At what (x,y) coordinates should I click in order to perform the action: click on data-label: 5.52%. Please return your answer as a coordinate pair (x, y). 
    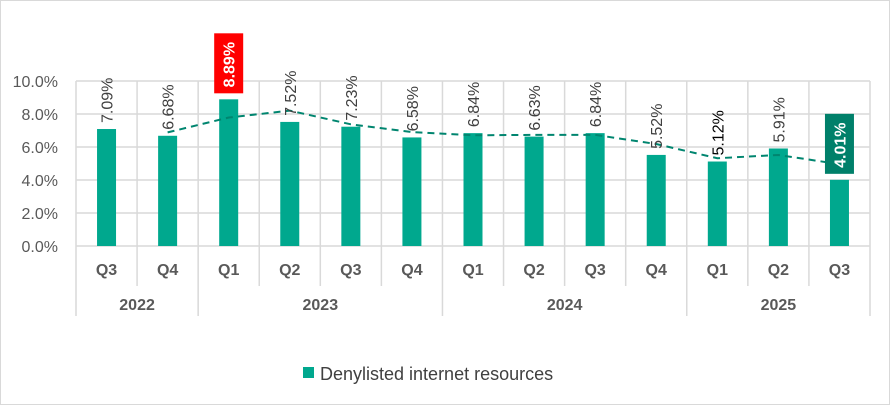
    Looking at the image, I should click on (657, 126).